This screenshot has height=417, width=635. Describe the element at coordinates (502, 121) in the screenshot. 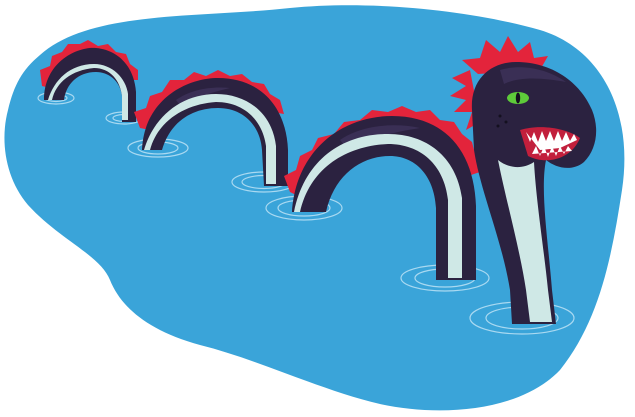

I see `nostril-dots` at that location.